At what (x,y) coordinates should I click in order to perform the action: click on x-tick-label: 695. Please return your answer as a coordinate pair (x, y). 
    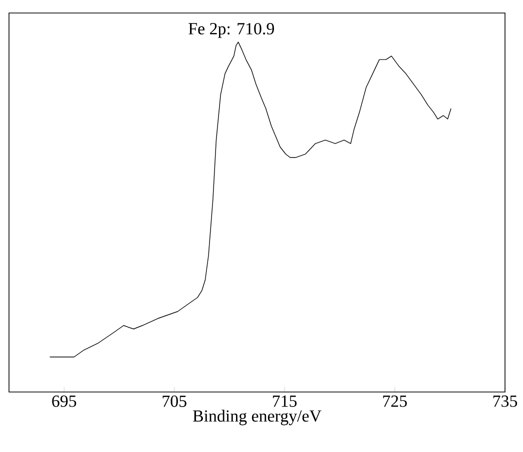
    Looking at the image, I should click on (64, 401).